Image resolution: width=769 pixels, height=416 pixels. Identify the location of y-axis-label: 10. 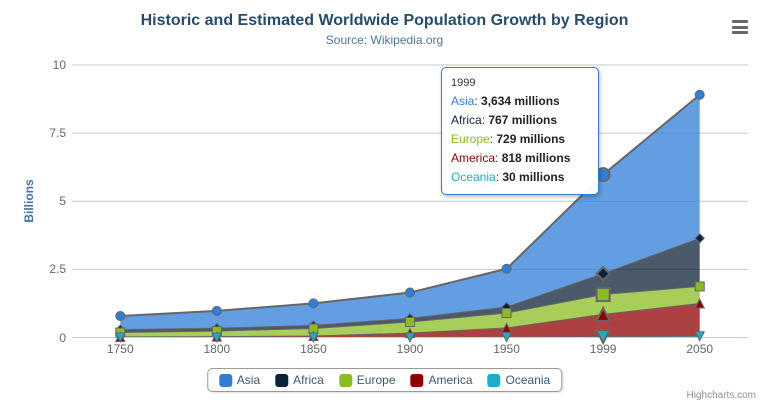
(59, 65).